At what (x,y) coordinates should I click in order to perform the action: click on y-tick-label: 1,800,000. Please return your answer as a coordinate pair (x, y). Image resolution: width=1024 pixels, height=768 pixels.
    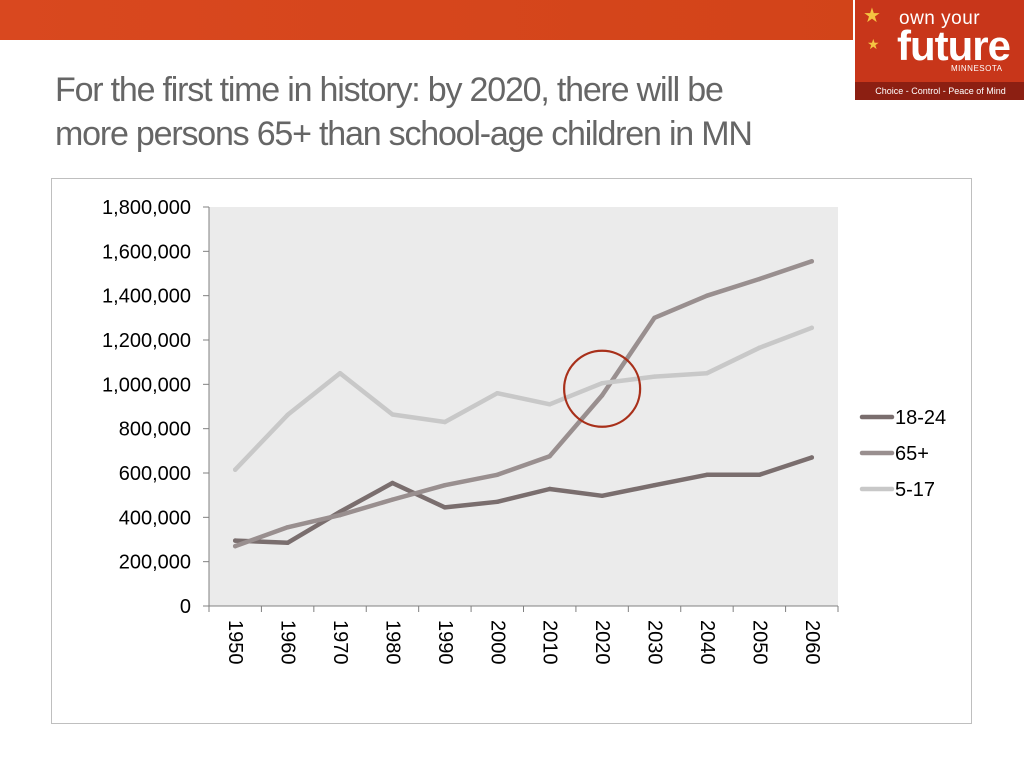
    Looking at the image, I should click on (146, 208).